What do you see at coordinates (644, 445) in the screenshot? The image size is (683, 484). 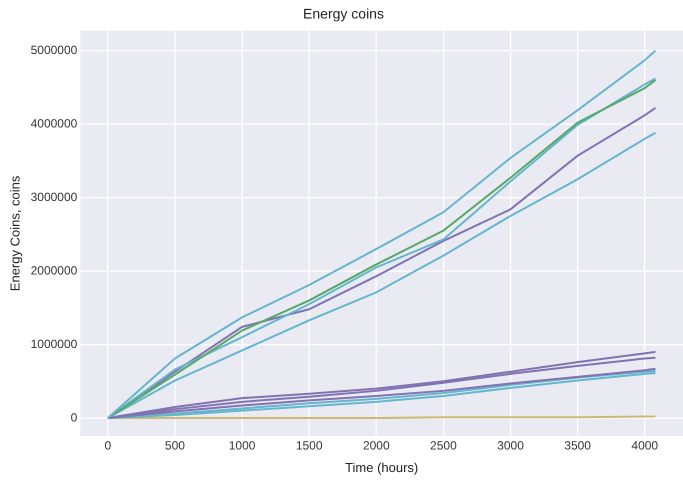 I see `x-tick-label: 4000` at bounding box center [644, 445].